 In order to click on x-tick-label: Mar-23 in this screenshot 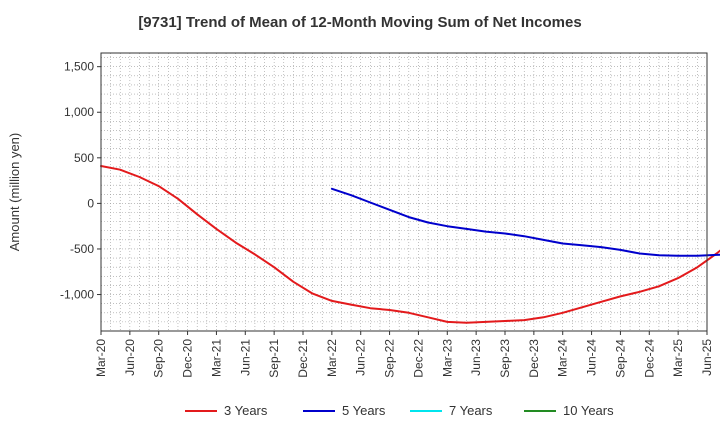, I will do `click(447, 358)`.